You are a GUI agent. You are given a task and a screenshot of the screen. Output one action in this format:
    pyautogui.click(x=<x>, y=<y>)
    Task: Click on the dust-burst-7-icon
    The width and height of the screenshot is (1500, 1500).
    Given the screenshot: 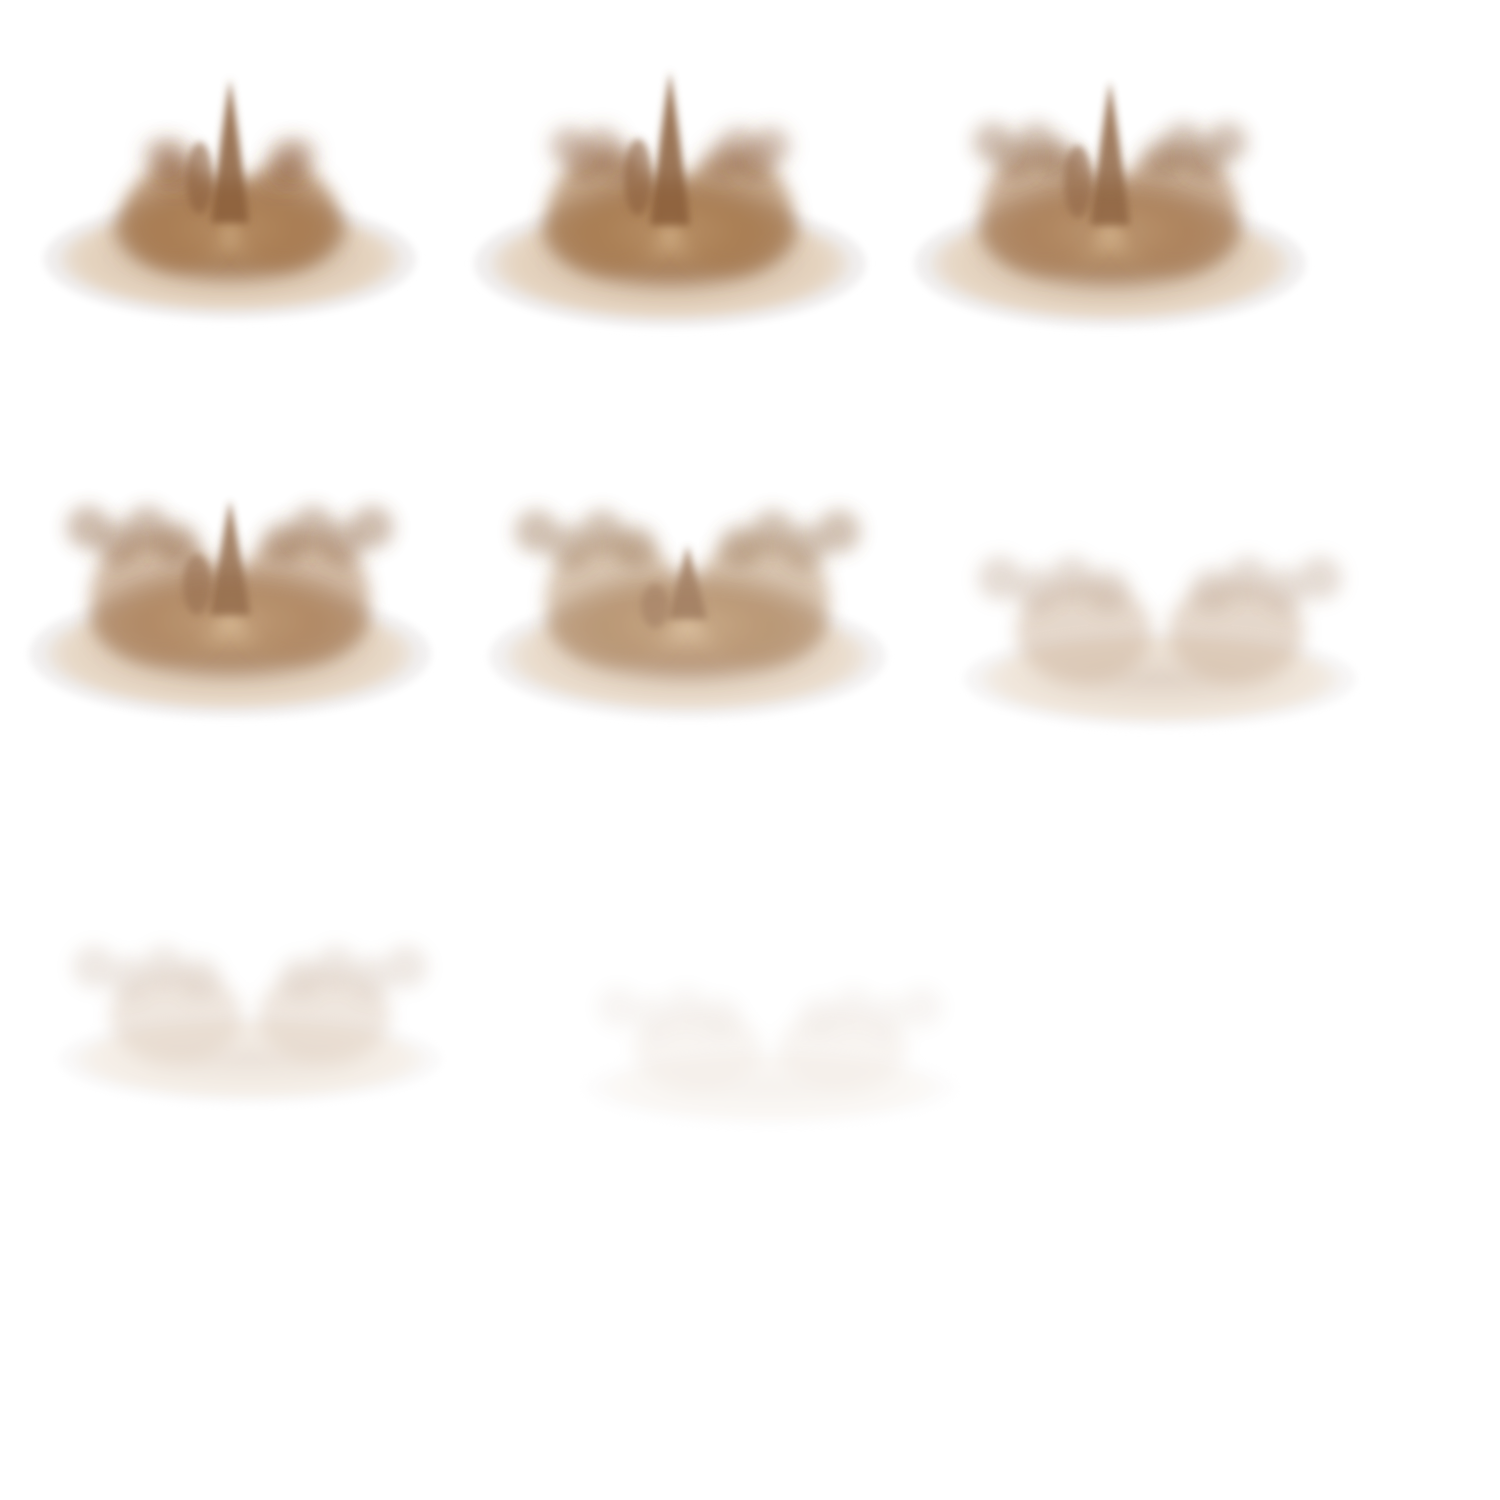 What is the action you would take?
    pyautogui.click(x=250, y=1025)
    